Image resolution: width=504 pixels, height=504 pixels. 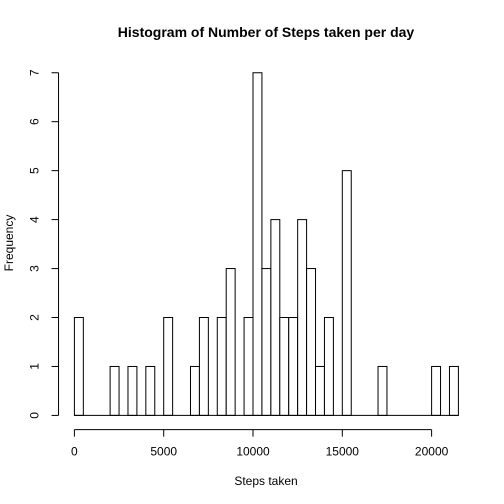 I want to click on y-tick-label: 5, so click(x=35, y=170).